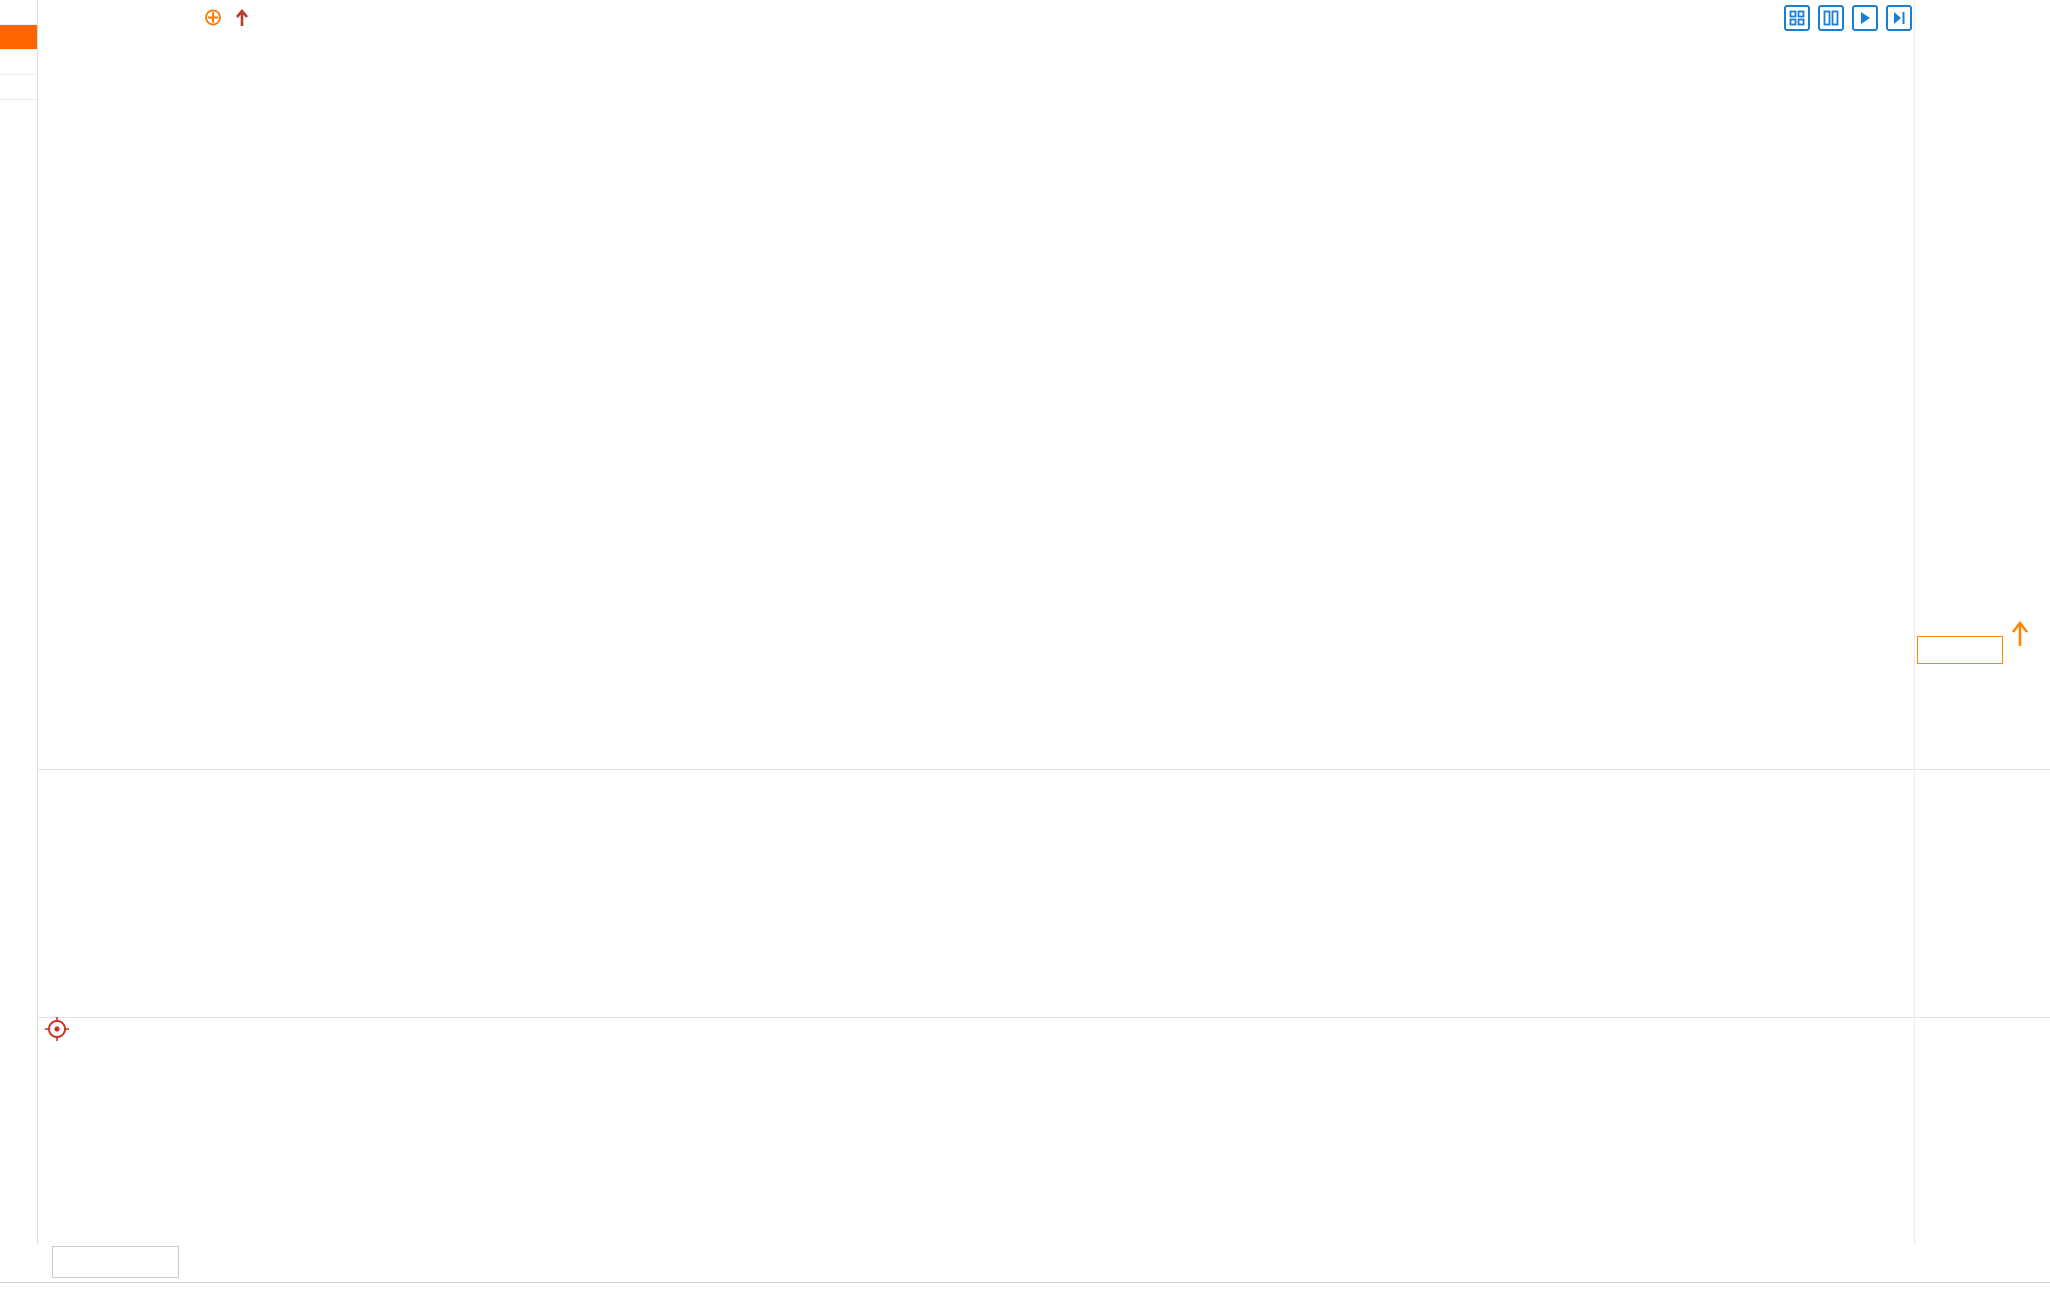  I want to click on layout-next-icon, so click(1899, 18).